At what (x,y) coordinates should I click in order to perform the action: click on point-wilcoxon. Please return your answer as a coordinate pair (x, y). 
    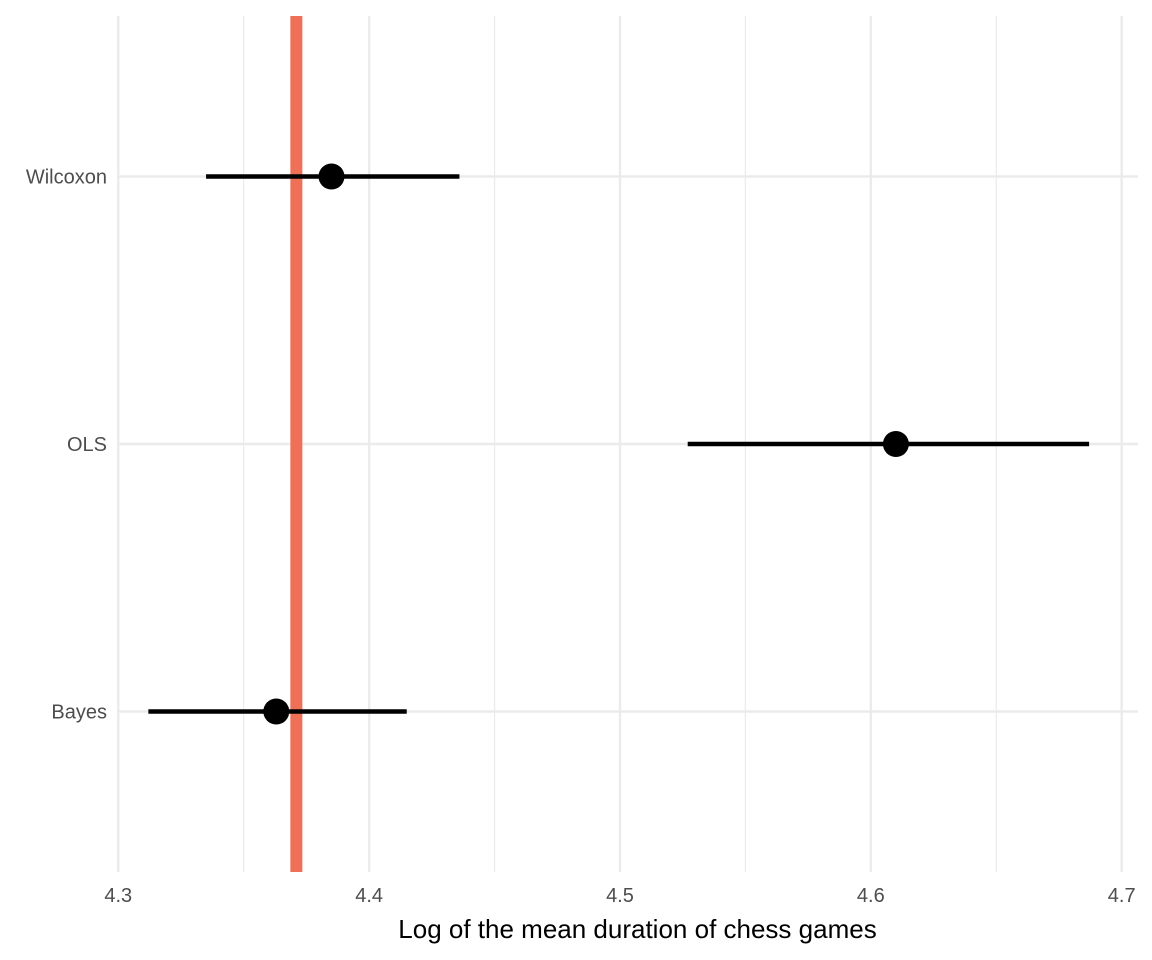
    Looking at the image, I should click on (331, 176).